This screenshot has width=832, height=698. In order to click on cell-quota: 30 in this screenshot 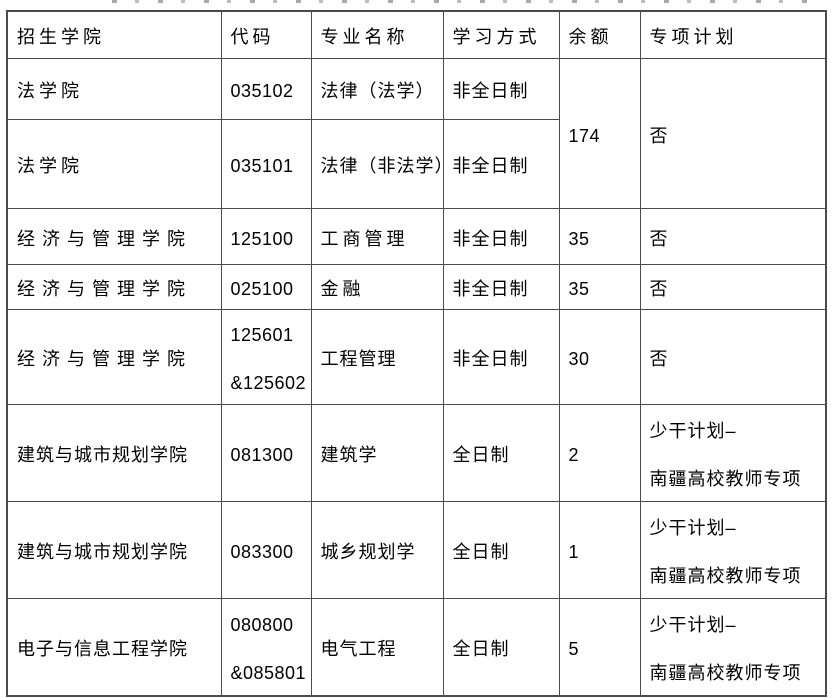, I will do `click(599, 356)`.